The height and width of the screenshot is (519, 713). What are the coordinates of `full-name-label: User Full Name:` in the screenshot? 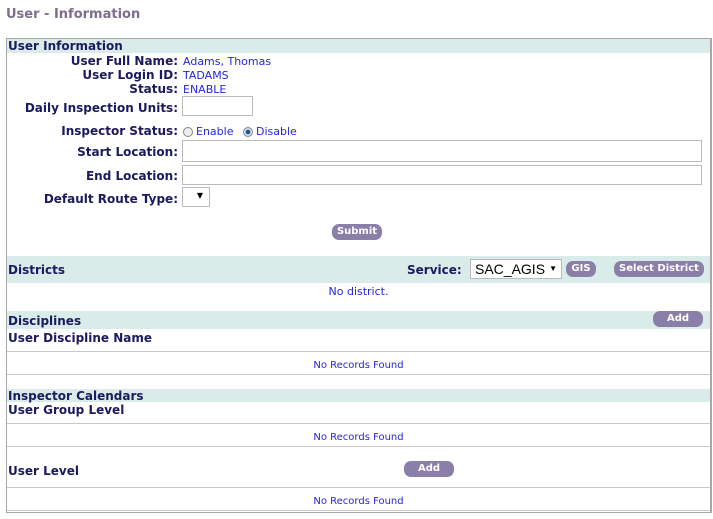 It's located at (124, 61).